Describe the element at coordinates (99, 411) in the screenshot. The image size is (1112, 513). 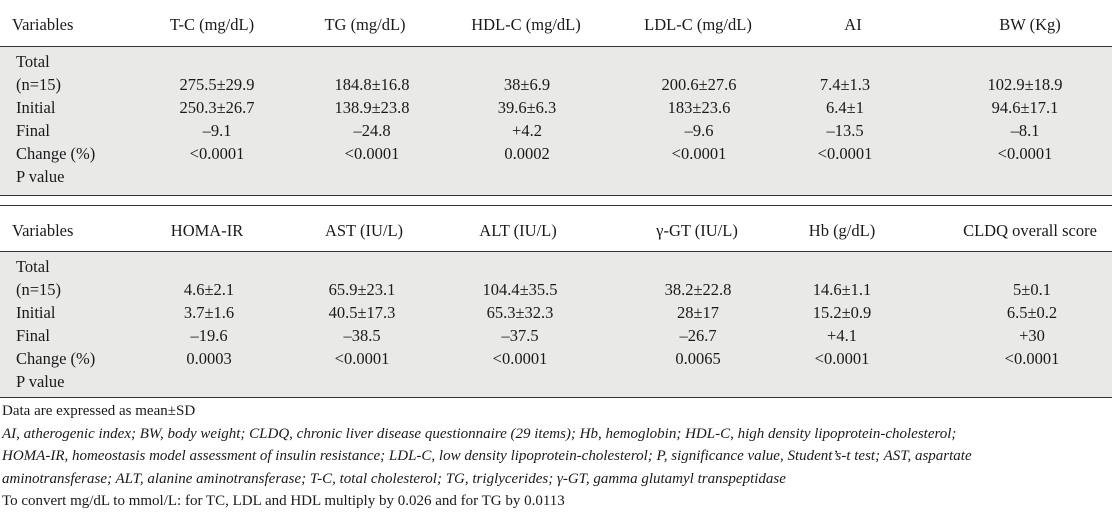
I see `footnote-data-expression: Data are expressed as mean±SD` at that location.